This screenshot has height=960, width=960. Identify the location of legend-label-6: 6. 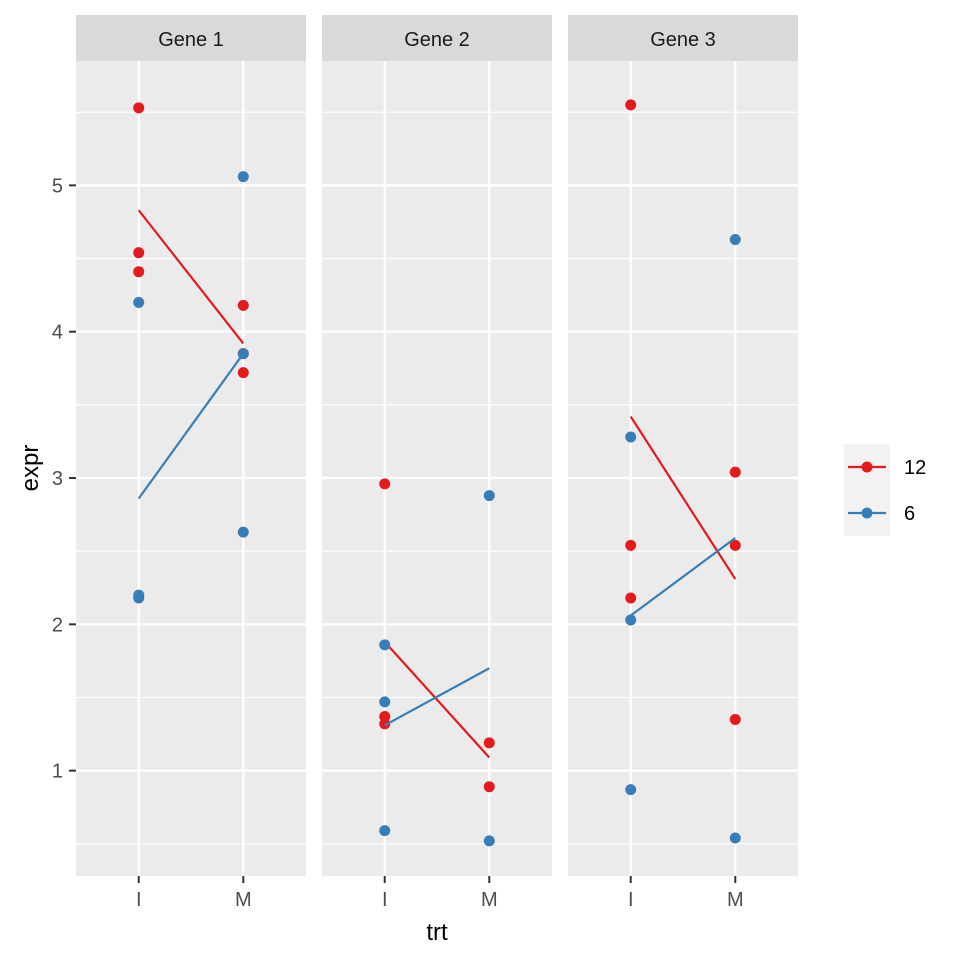
(909, 514).